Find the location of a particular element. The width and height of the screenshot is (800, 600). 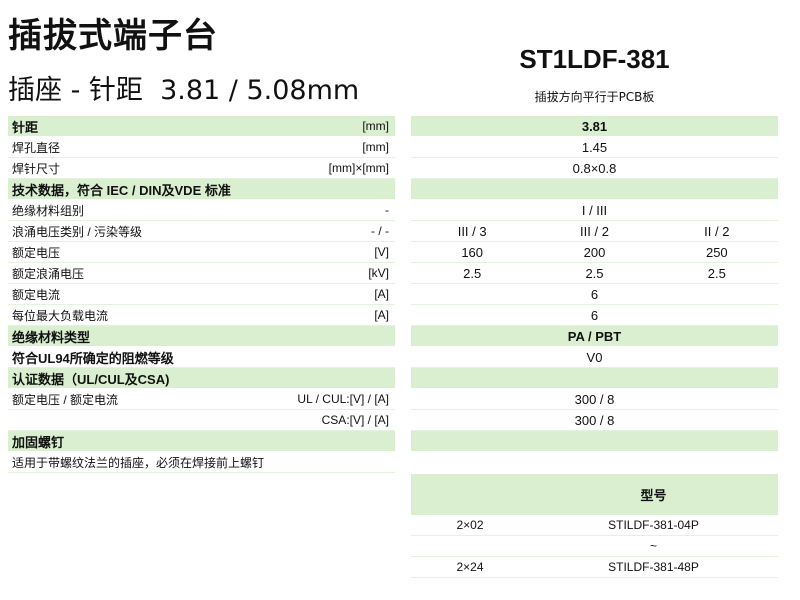

spec-value: 0.8×0.8 is located at coordinates (594, 168).